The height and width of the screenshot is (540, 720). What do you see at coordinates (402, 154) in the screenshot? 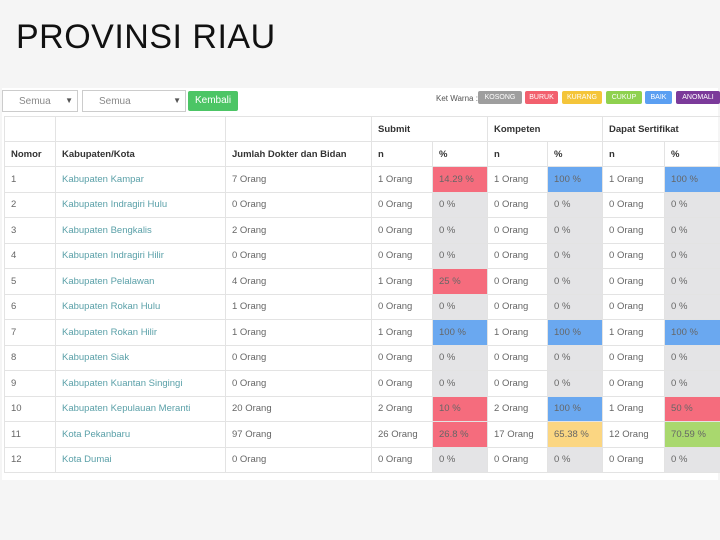
I see `col-header-submit-n: n` at bounding box center [402, 154].